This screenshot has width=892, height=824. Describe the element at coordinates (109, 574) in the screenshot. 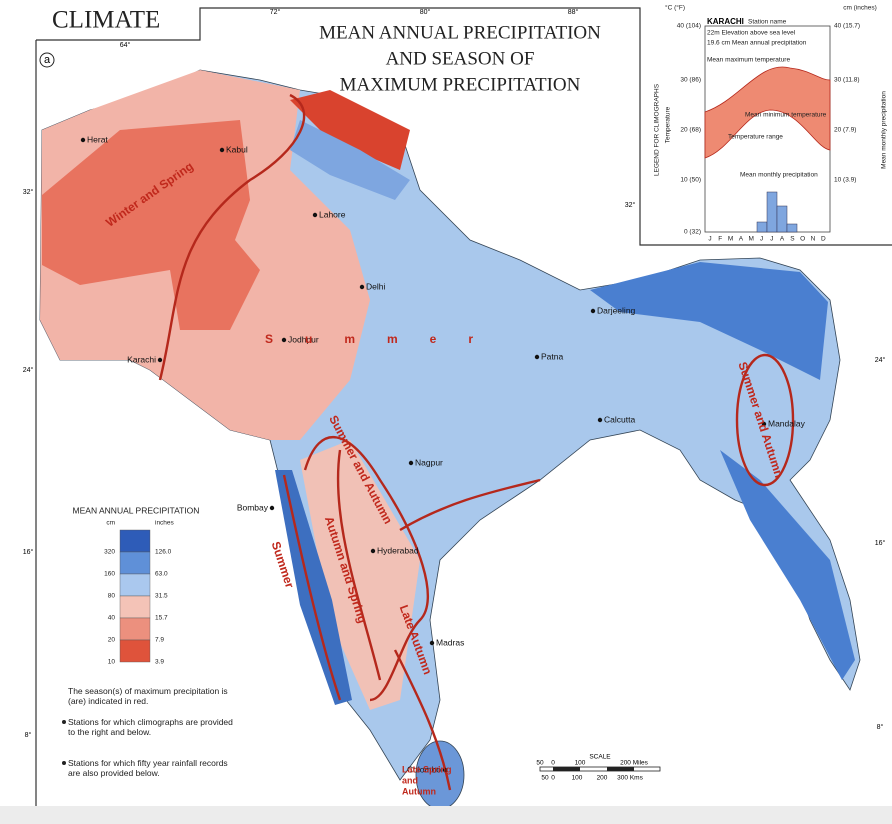

I see `legend-label: 160` at that location.